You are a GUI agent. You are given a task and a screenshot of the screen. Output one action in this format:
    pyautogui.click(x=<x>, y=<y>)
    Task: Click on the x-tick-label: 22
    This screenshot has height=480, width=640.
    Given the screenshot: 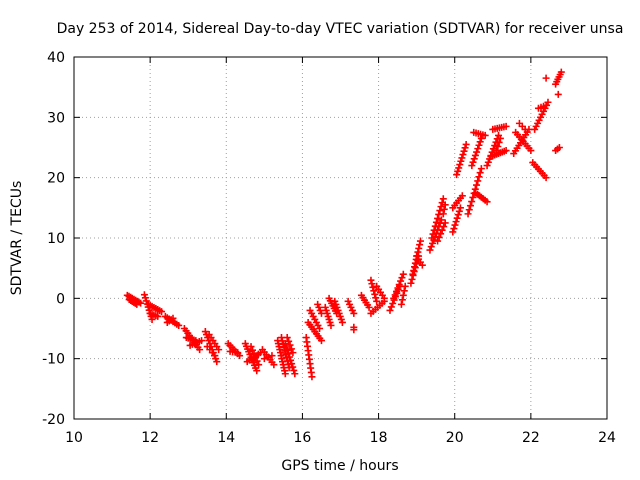 What is the action you would take?
    pyautogui.click(x=531, y=438)
    